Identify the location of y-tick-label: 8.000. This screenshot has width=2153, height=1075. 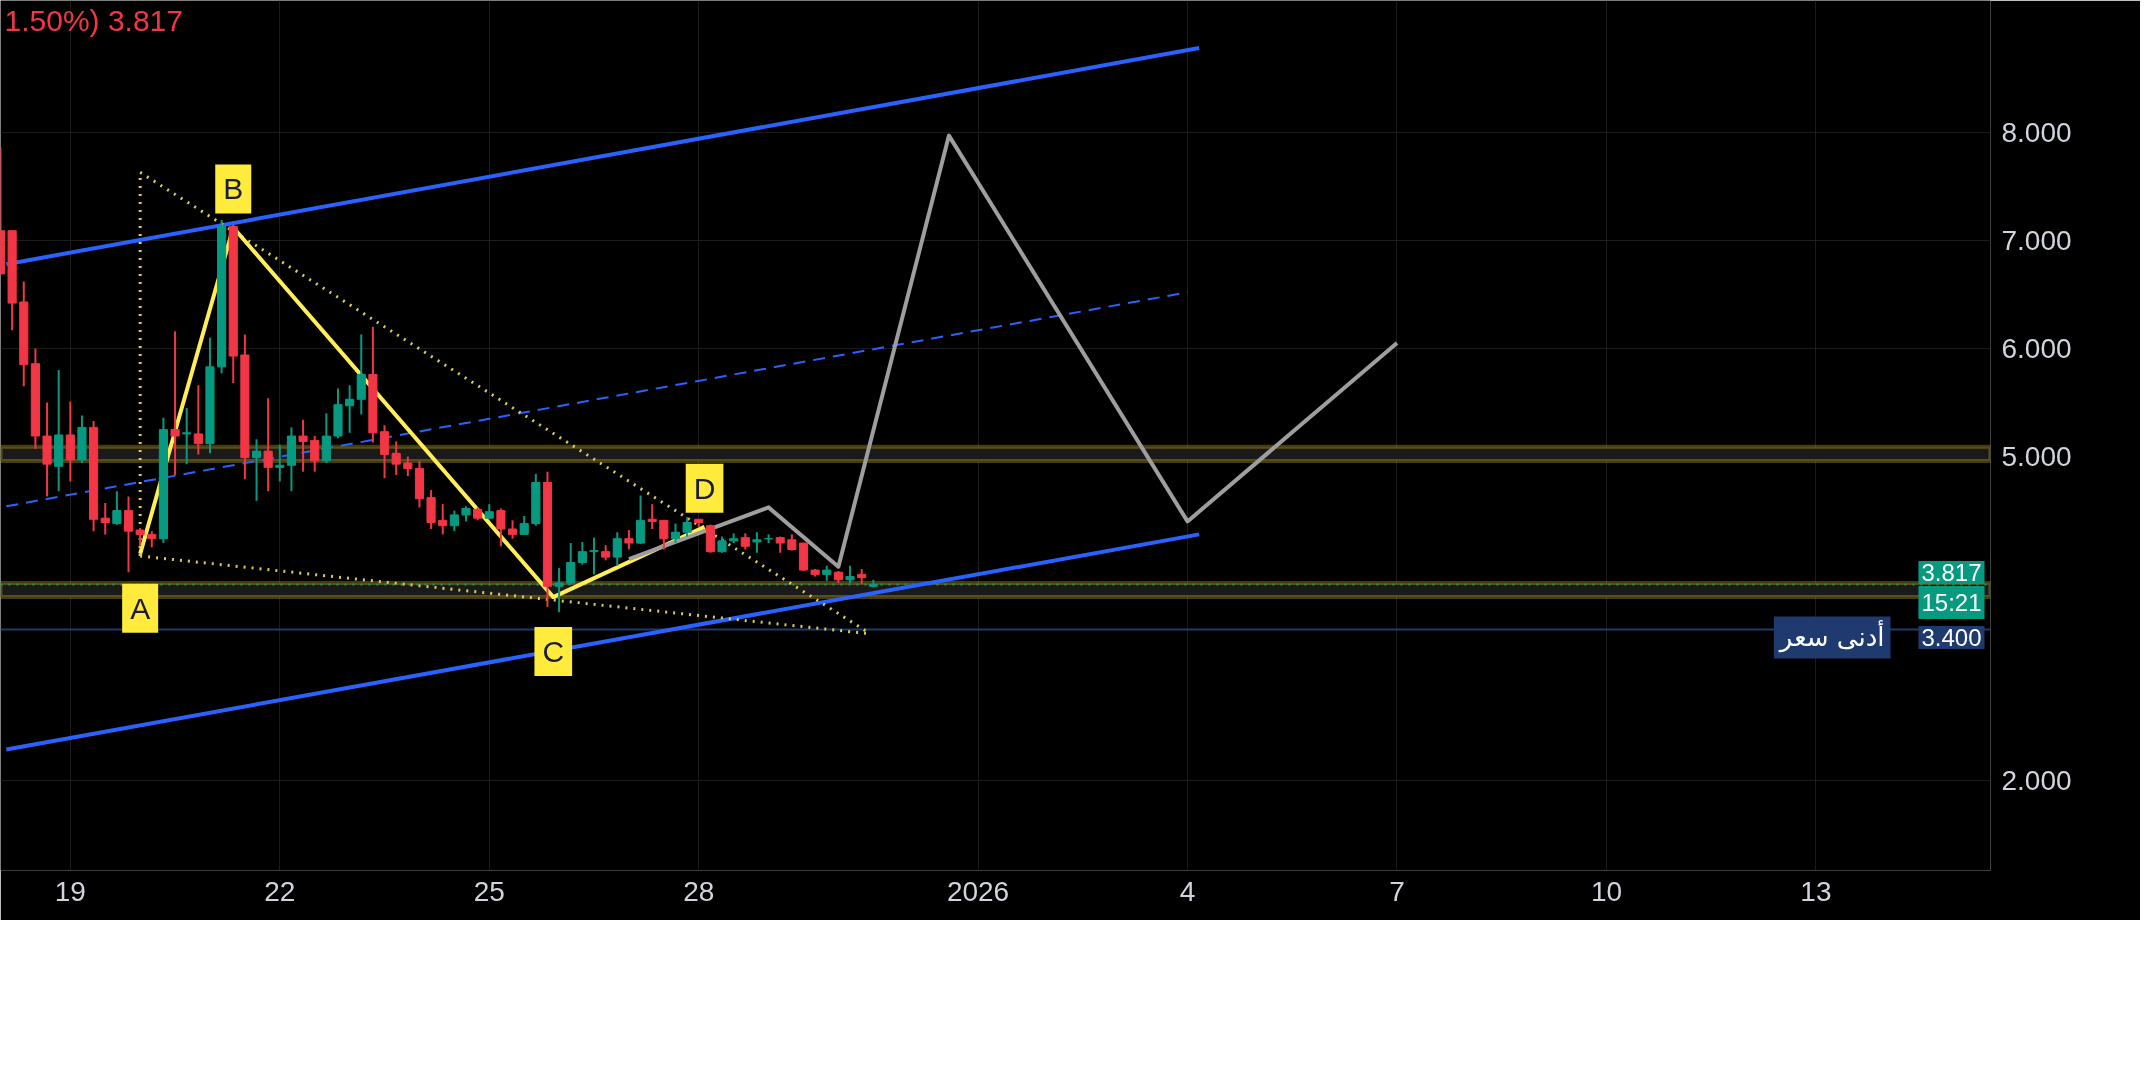
(2036, 132).